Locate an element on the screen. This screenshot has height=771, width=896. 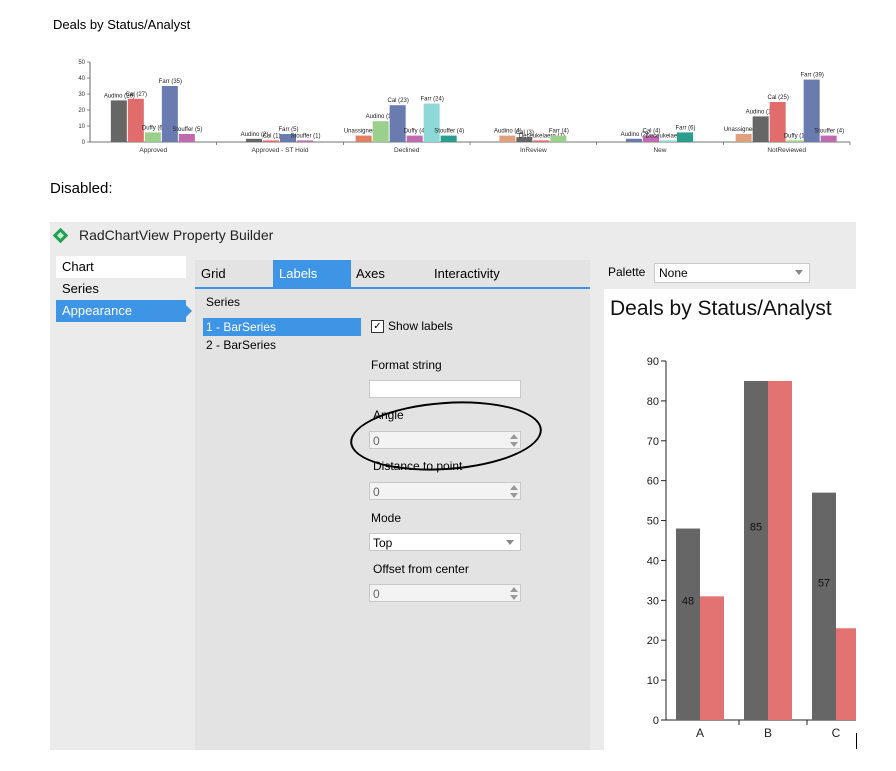
bar-data-label: Farr (4) is located at coordinates (559, 132).